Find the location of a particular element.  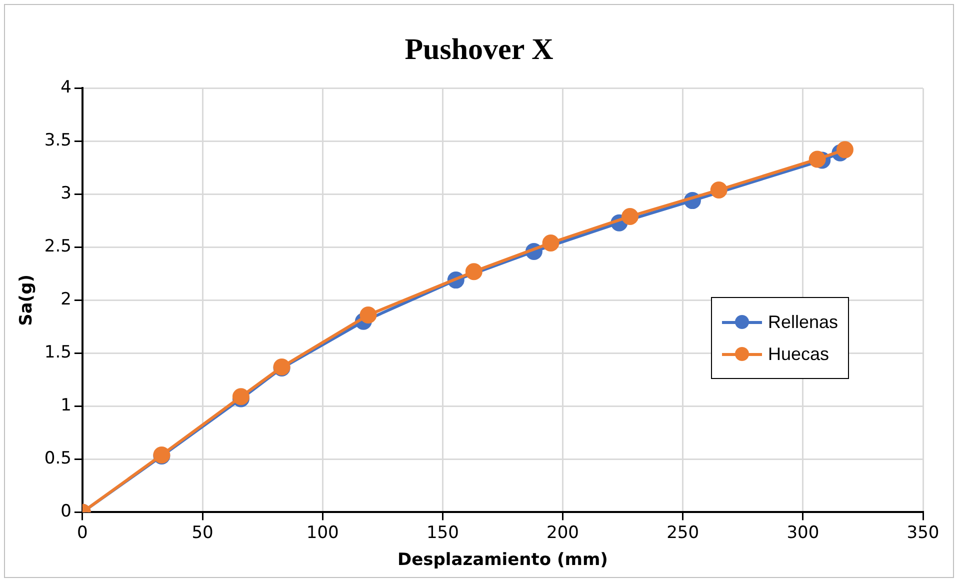

legend-label: Huecas is located at coordinates (799, 354).